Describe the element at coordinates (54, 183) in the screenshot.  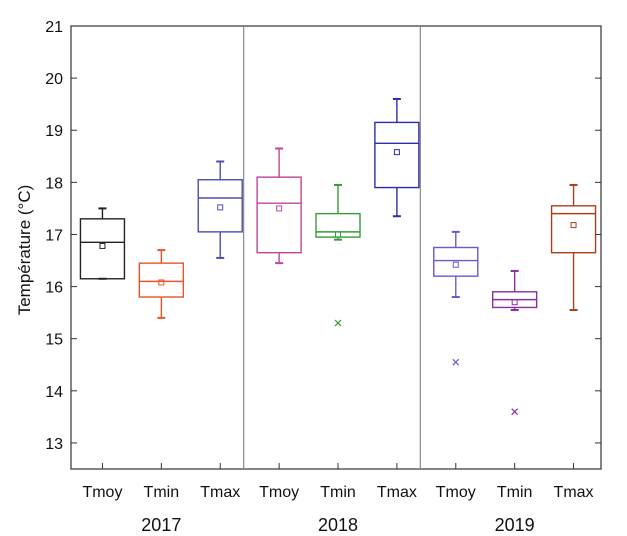
I see `y-tick-label: 18` at that location.